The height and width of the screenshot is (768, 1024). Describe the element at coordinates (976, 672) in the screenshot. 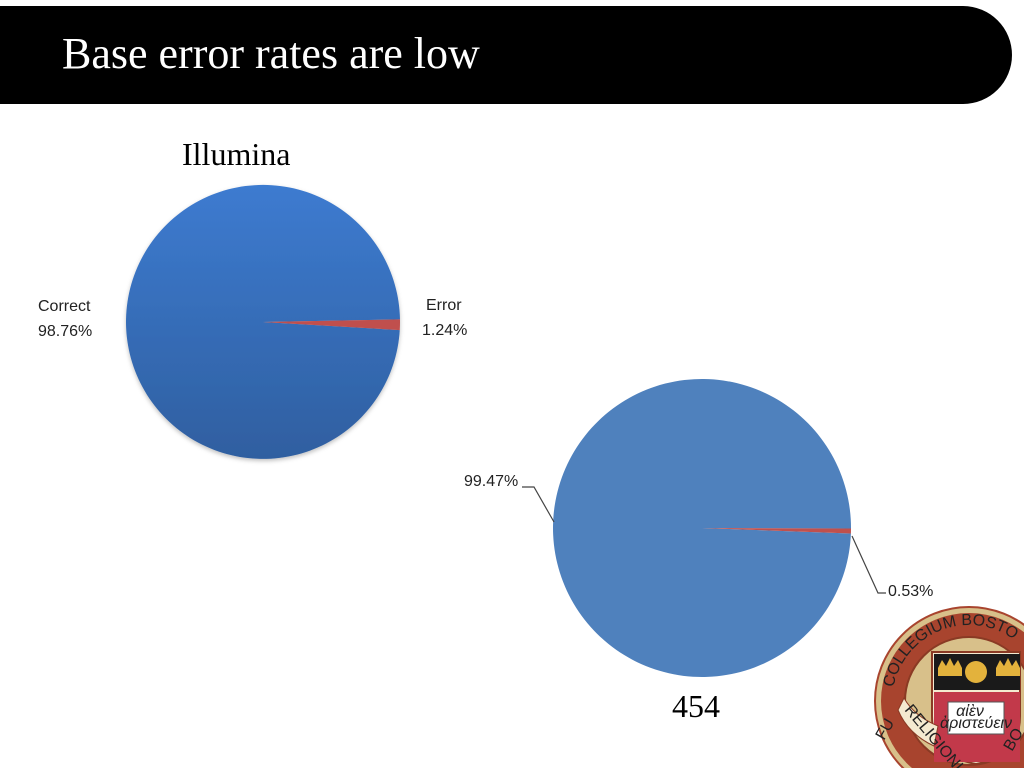

I see `seal-sun-icon` at that location.